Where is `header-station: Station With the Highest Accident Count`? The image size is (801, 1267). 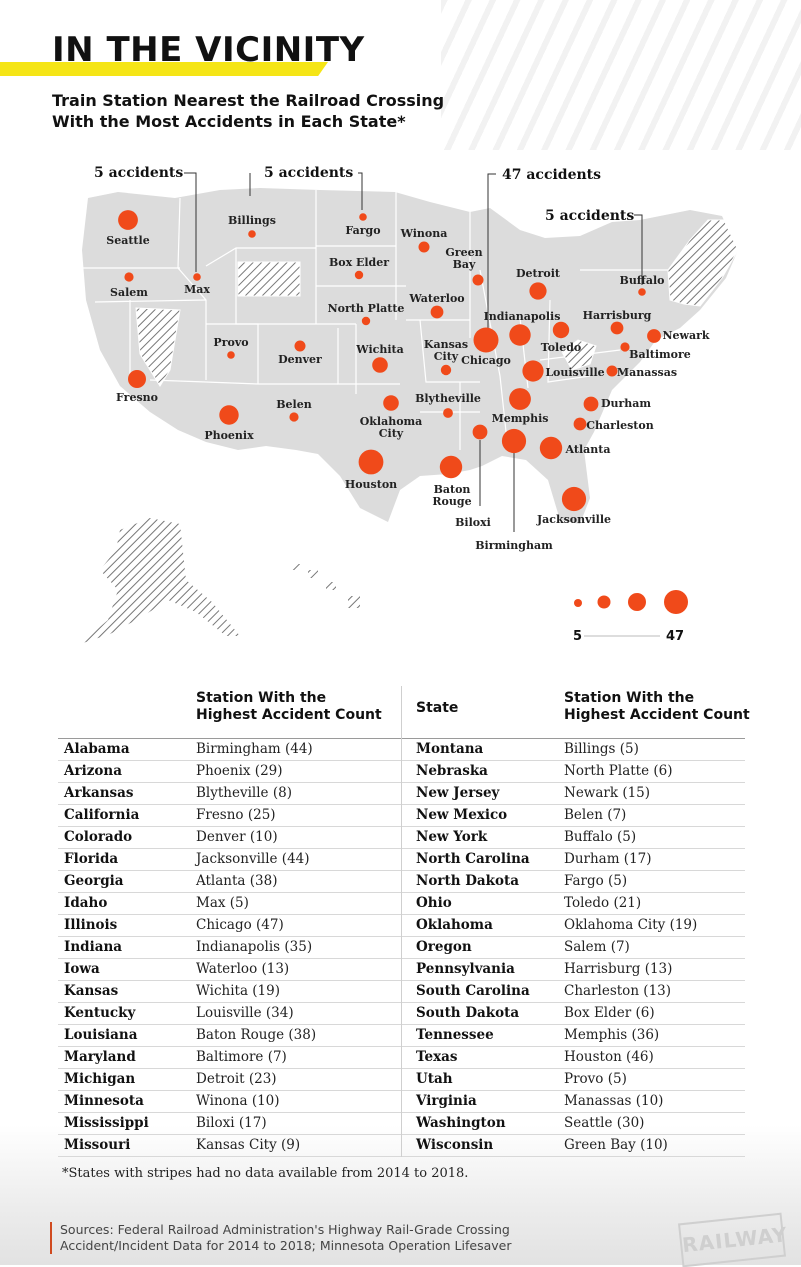 header-station: Station With the Highest Accident Count is located at coordinates (664, 707).